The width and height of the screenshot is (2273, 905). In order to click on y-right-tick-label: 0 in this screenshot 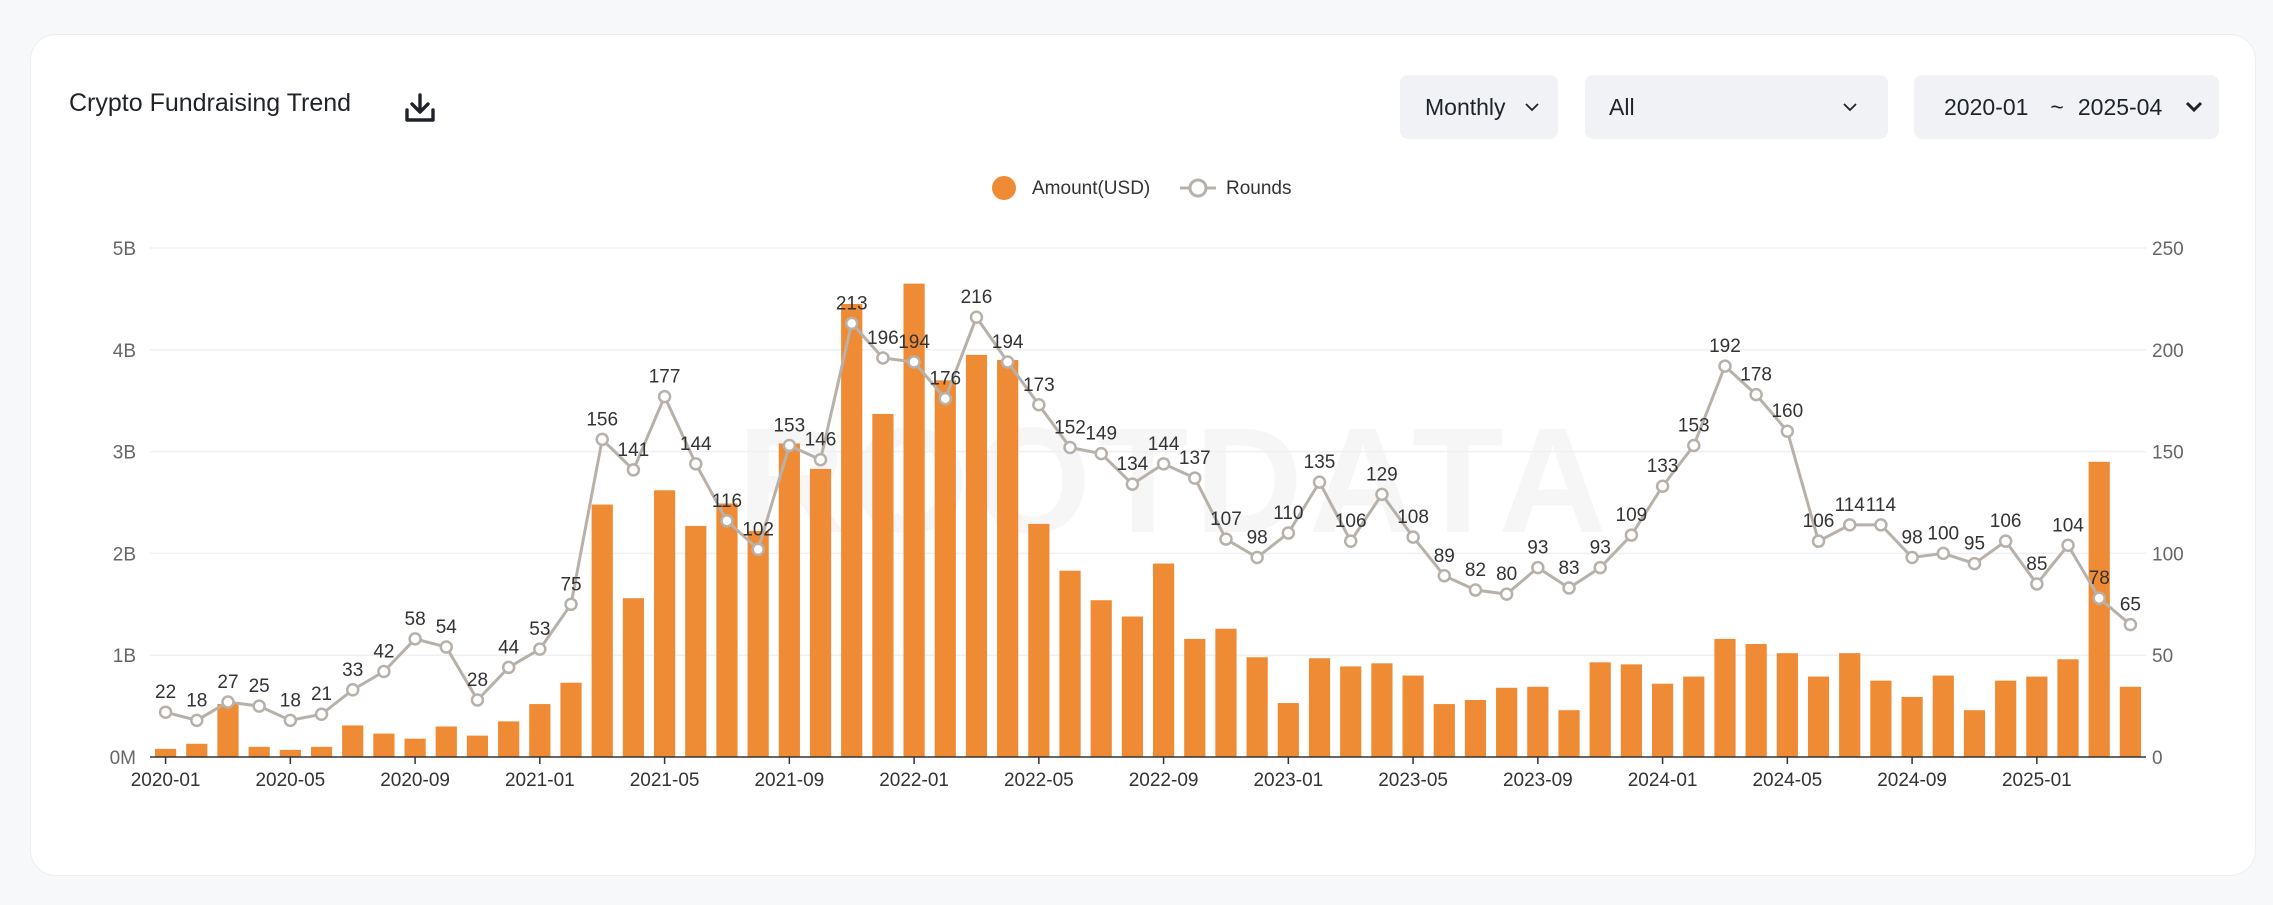, I will do `click(2157, 758)`.